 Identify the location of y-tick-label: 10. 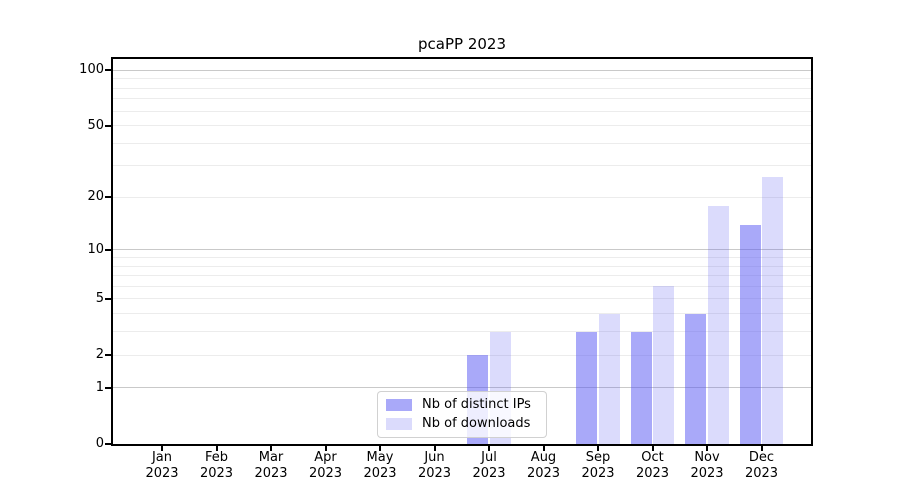
(95, 249).